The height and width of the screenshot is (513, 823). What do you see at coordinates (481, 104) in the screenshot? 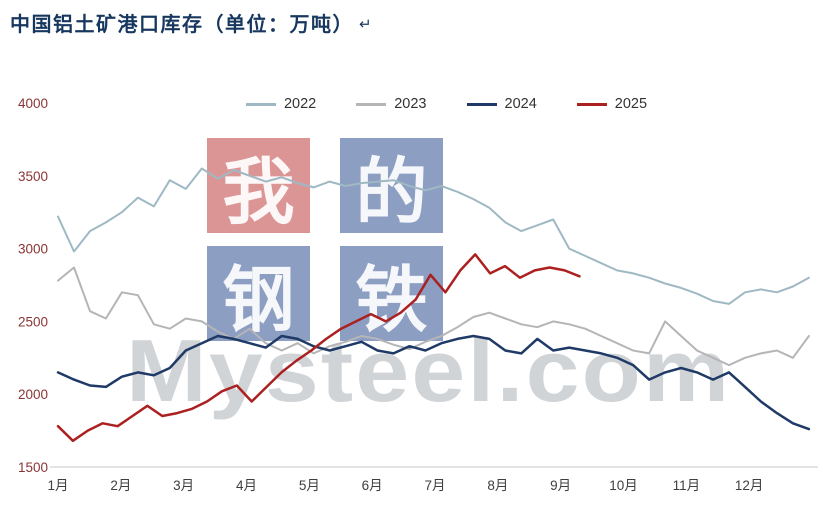
I see `legend-swatch-2024` at bounding box center [481, 104].